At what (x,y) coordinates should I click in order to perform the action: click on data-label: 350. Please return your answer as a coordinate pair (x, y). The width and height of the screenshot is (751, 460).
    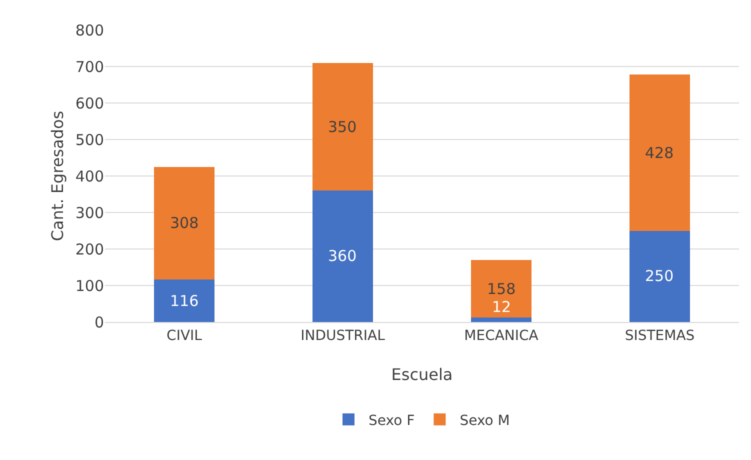
    Looking at the image, I should click on (342, 127).